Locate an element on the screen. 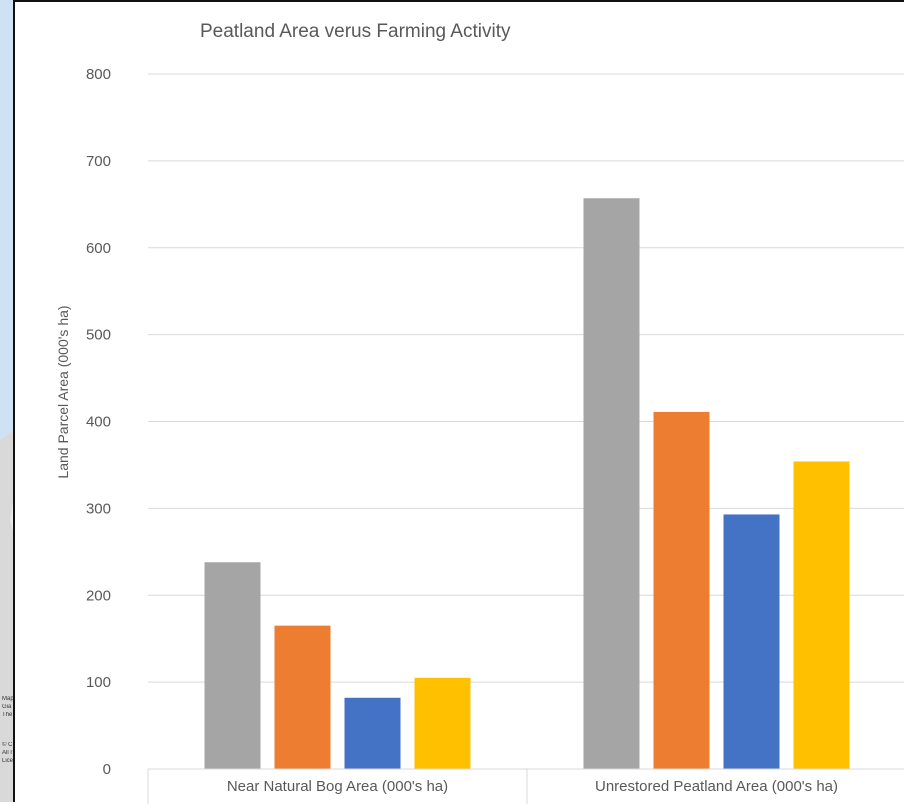 The height and width of the screenshot is (804, 904). y-axis-ticks: 0 100 200 300 400 500 600 700 800 is located at coordinates (98, 422).